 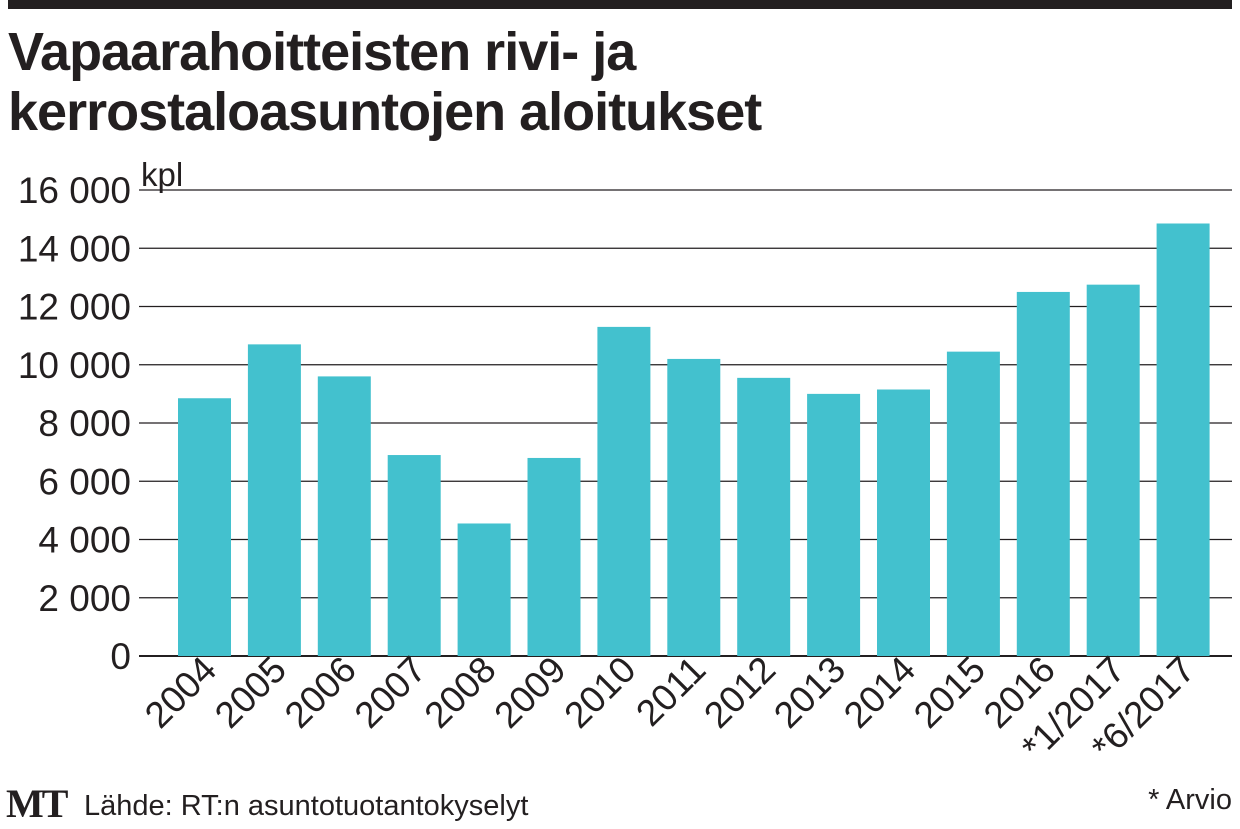 I want to click on bar-2010, so click(x=624, y=491).